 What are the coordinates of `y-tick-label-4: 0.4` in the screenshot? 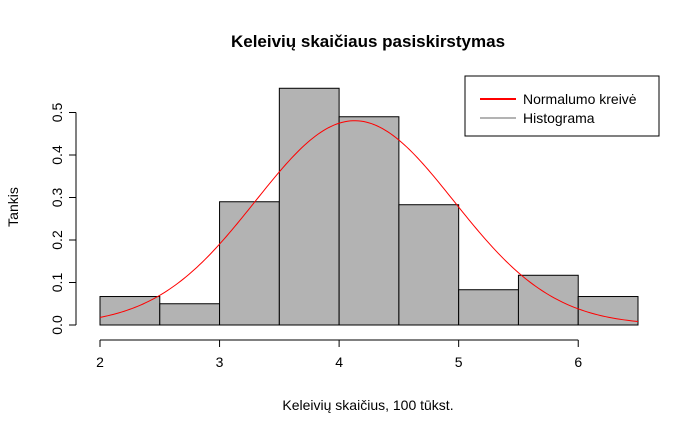 It's located at (57, 155).